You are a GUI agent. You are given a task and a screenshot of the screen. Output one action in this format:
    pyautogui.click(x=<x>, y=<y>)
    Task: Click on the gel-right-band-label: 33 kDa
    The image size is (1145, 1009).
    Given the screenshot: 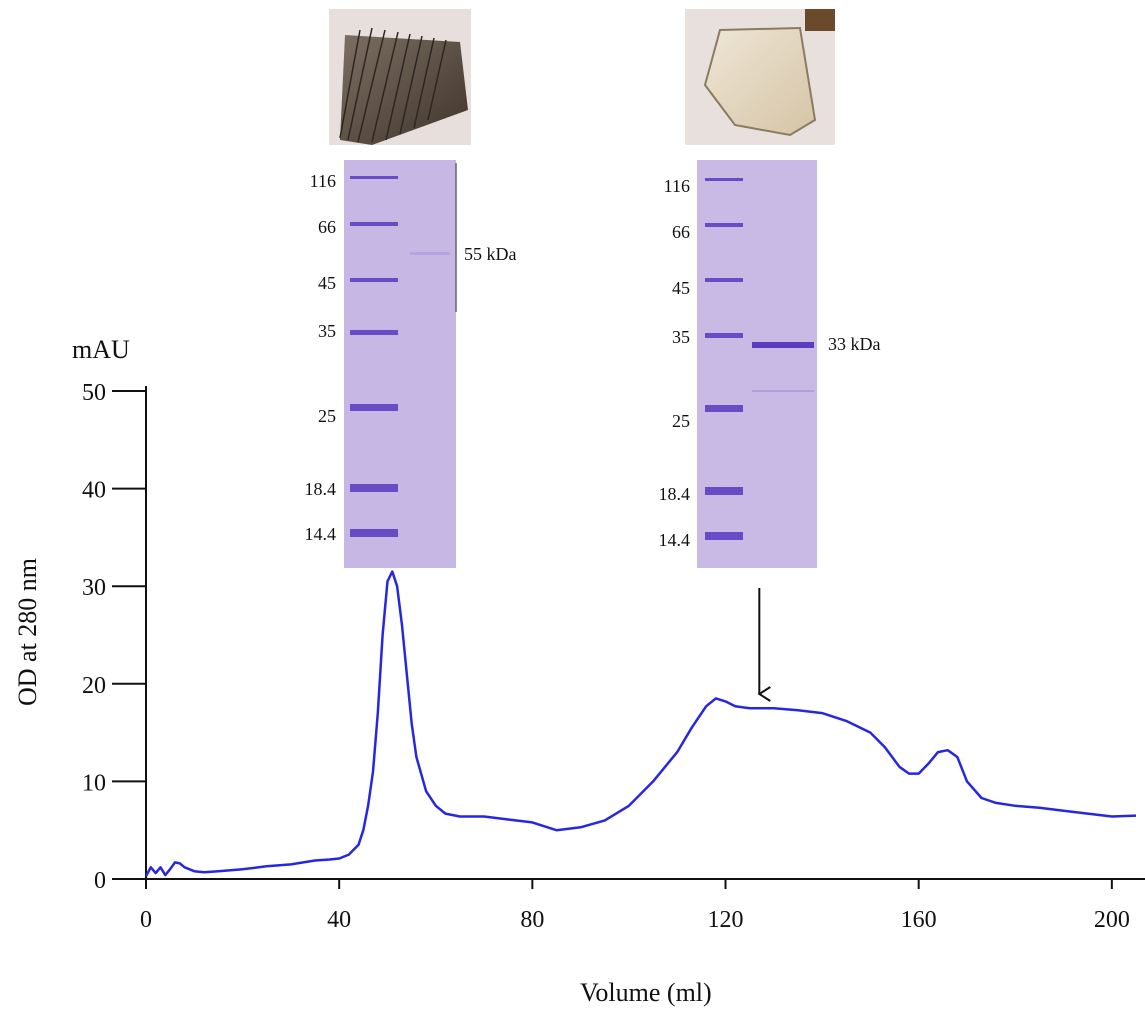 What is the action you would take?
    pyautogui.click(x=854, y=344)
    